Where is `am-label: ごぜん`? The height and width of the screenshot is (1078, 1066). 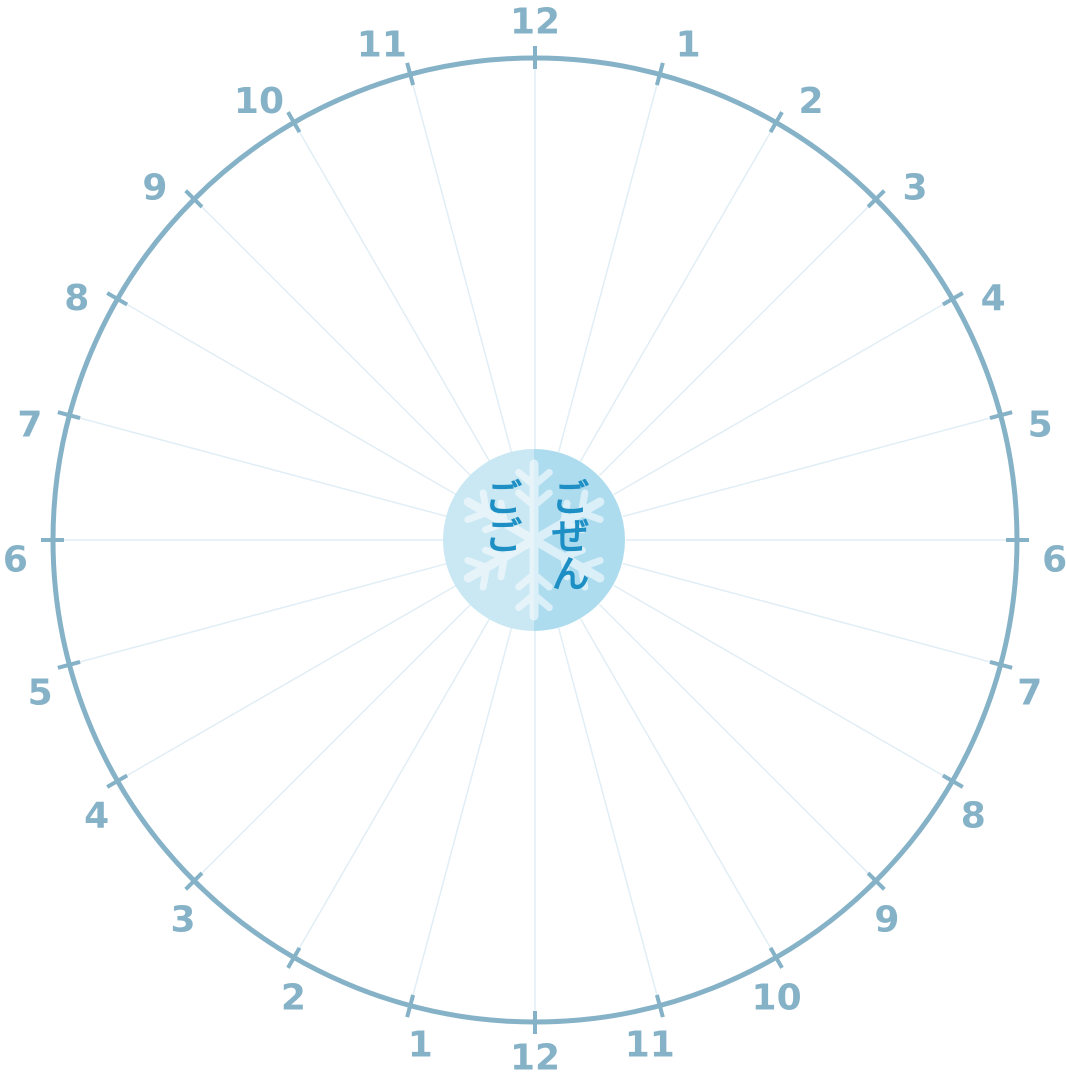
am-label: ごぜん is located at coordinates (567, 535).